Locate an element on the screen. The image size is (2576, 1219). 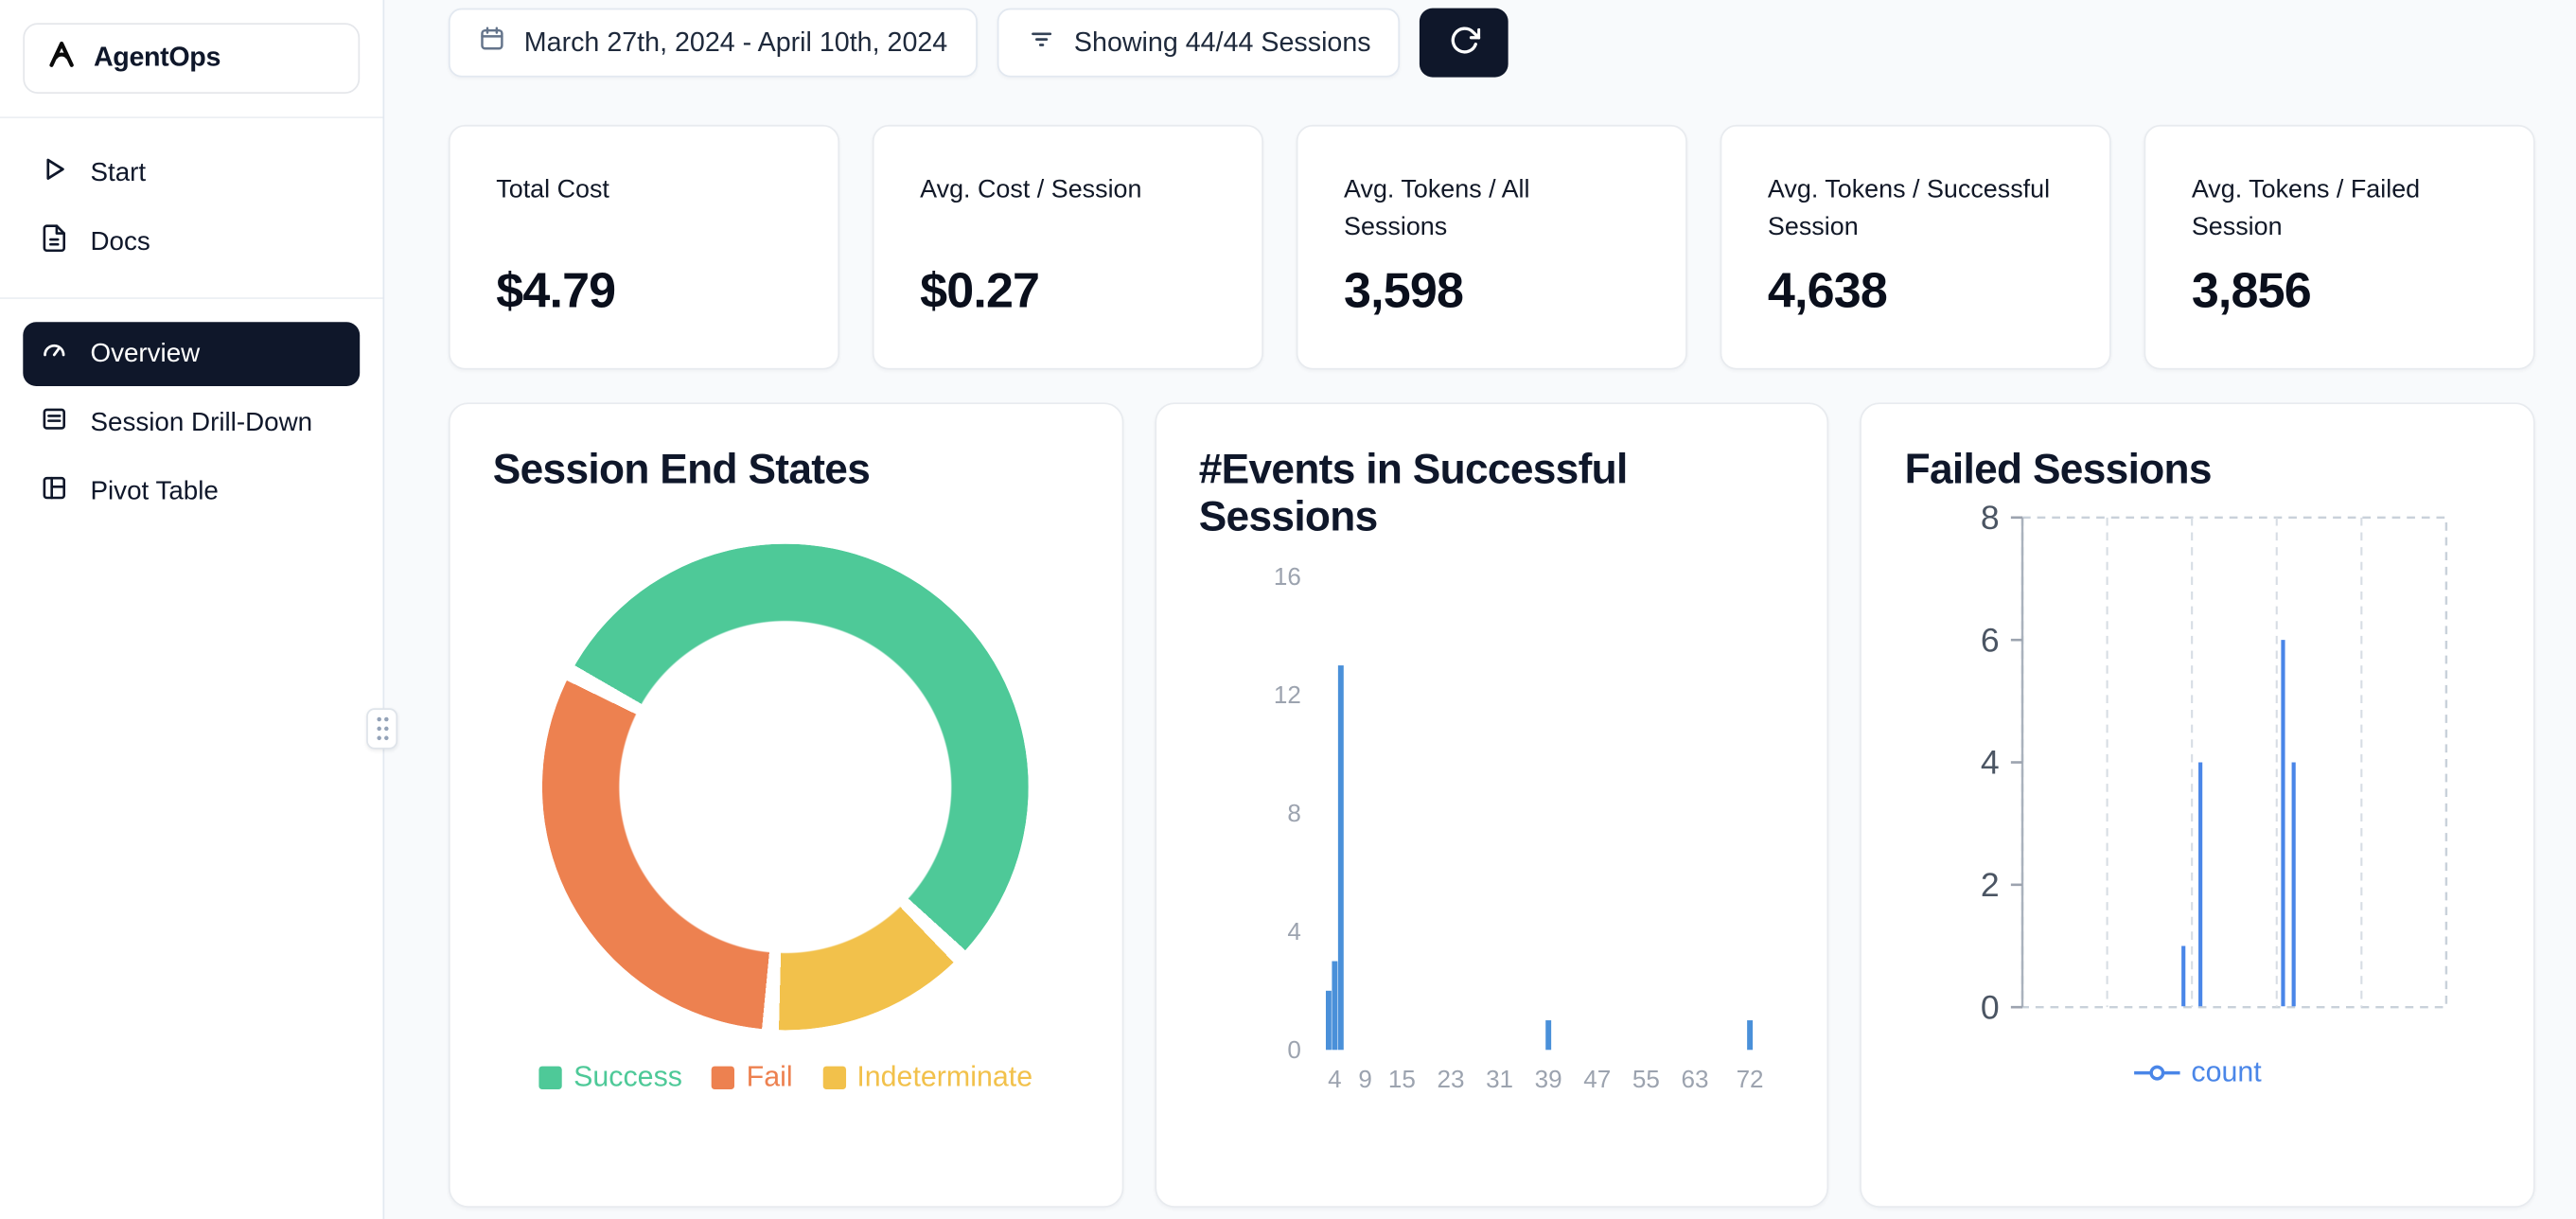
brand-name: AgentOps is located at coordinates (157, 58).